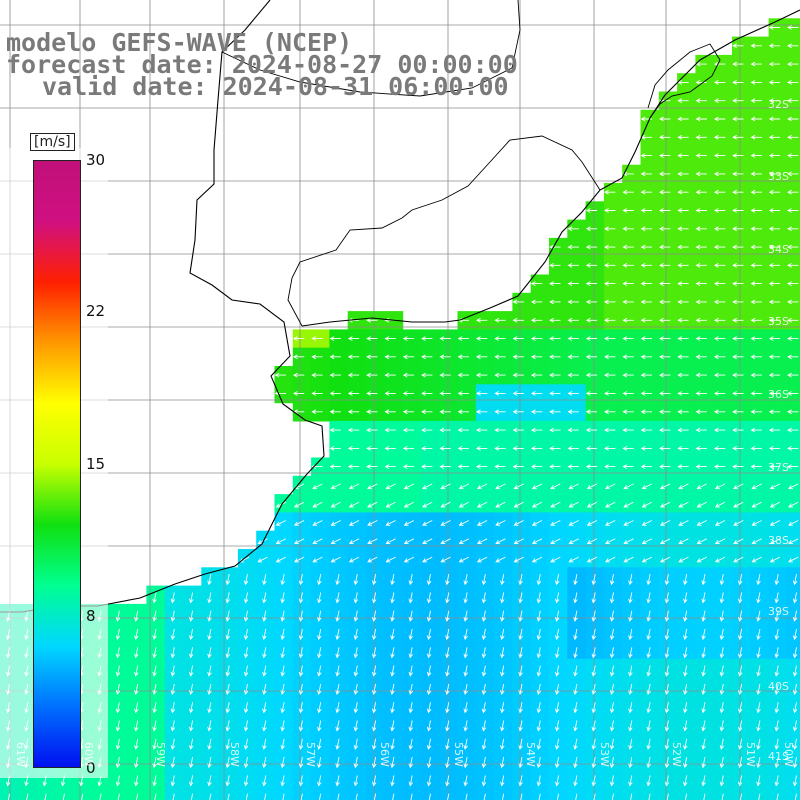 This screenshot has height=800, width=800. Describe the element at coordinates (444, 231) in the screenshot. I see `country-border` at that location.